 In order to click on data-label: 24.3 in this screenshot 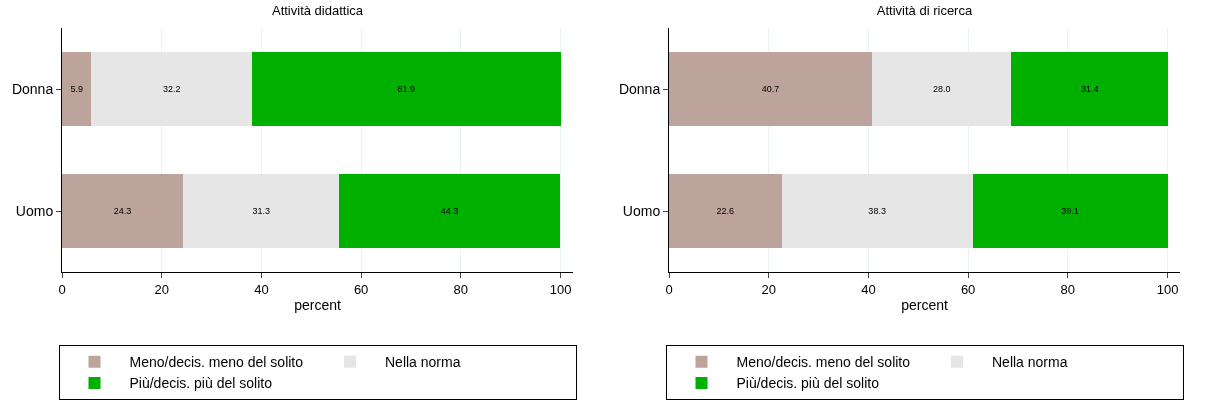, I will do `click(122, 211)`.